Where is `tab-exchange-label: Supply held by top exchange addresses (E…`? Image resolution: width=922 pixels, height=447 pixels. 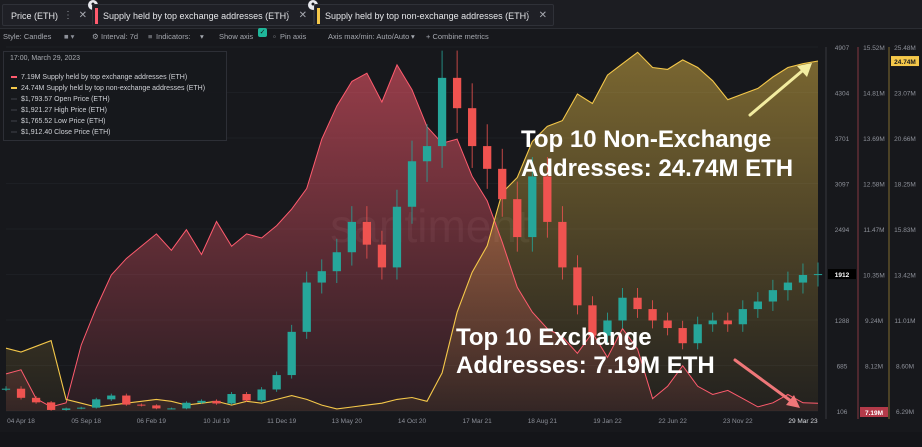
tab-exchange-label: Supply held by top exchange addresses (E… is located at coordinates (196, 16).